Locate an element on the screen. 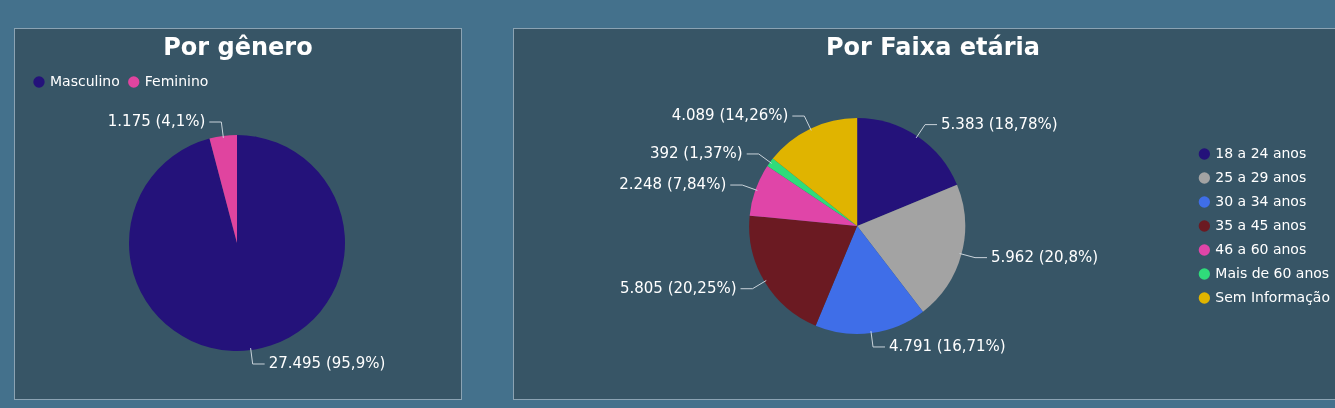 The image size is (1335, 408). data-label: 4.791 (16,71%) is located at coordinates (947, 345).